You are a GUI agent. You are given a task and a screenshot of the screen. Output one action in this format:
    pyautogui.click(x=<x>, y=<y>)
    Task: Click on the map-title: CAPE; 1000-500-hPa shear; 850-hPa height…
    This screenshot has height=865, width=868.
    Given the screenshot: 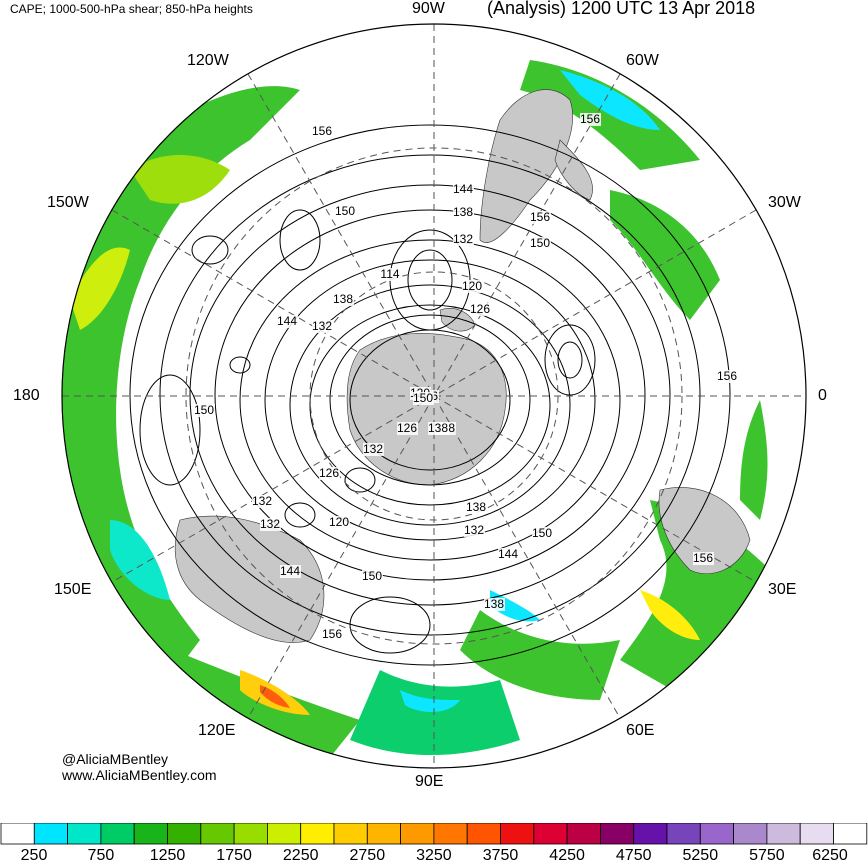 What is the action you would take?
    pyautogui.click(x=131, y=9)
    